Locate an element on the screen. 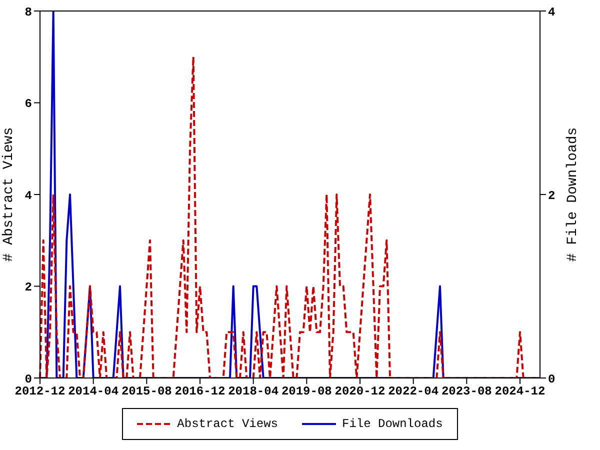  x-tick-label: 2020-12 is located at coordinates (360, 391).